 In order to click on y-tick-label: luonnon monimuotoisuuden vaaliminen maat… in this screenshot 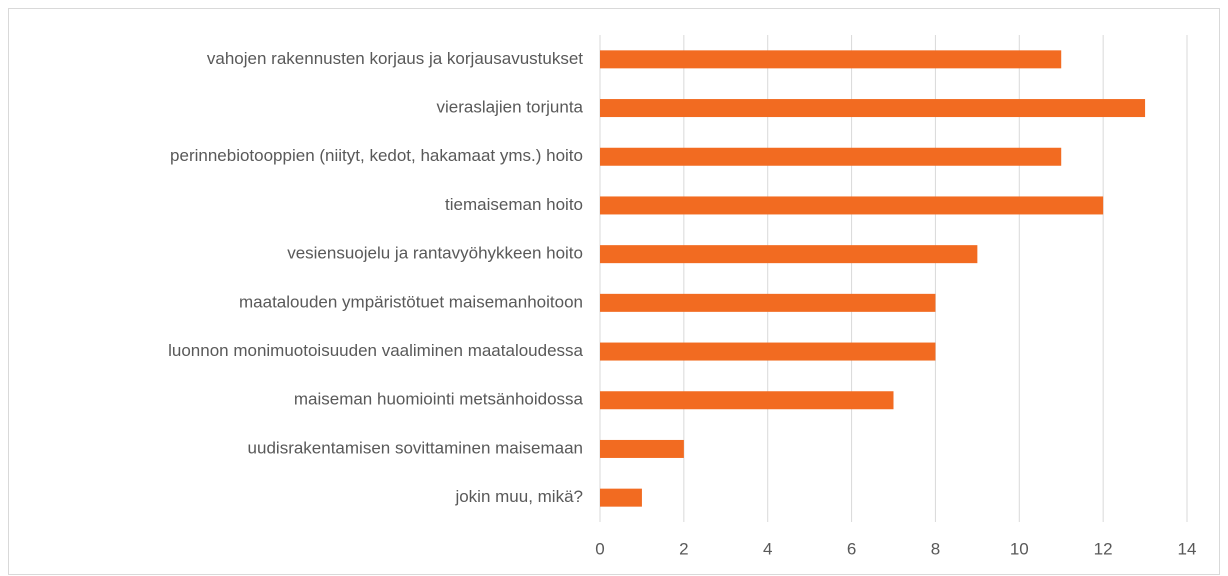, I will do `click(375, 350)`.